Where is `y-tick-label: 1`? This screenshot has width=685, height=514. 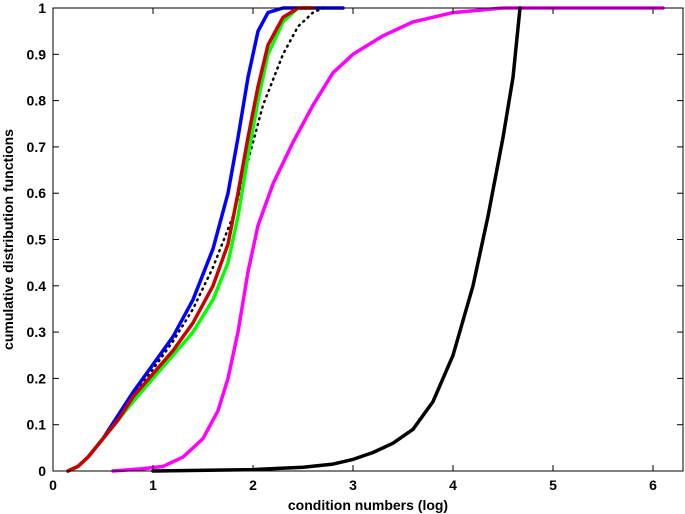
y-tick-label: 1 is located at coordinates (42, 8).